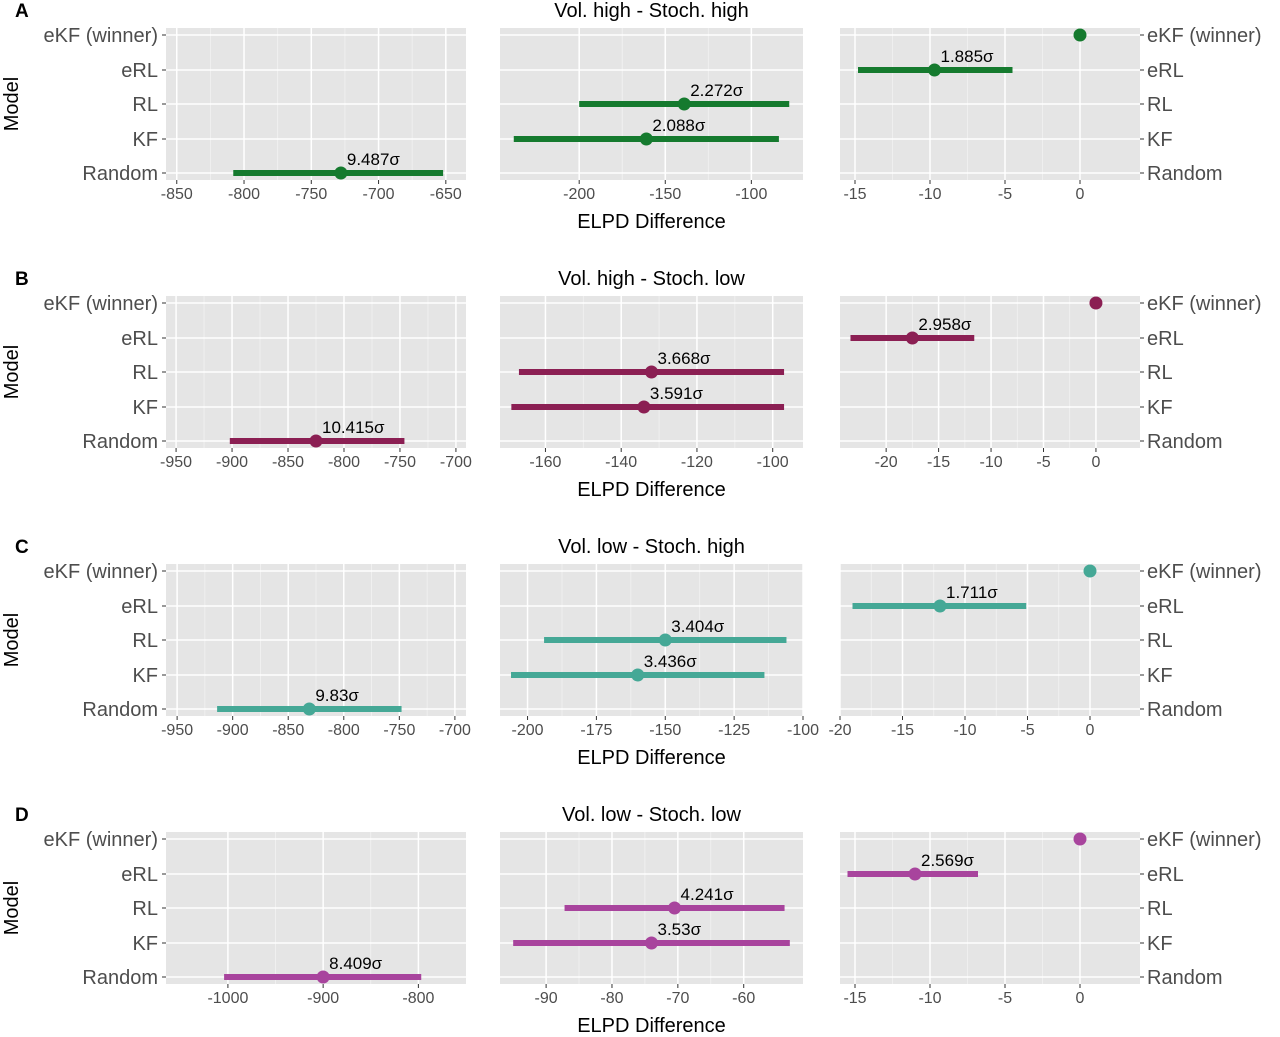 The width and height of the screenshot is (1280, 1037). What do you see at coordinates (677, 998) in the screenshot?
I see `x-tick-label: -70` at bounding box center [677, 998].